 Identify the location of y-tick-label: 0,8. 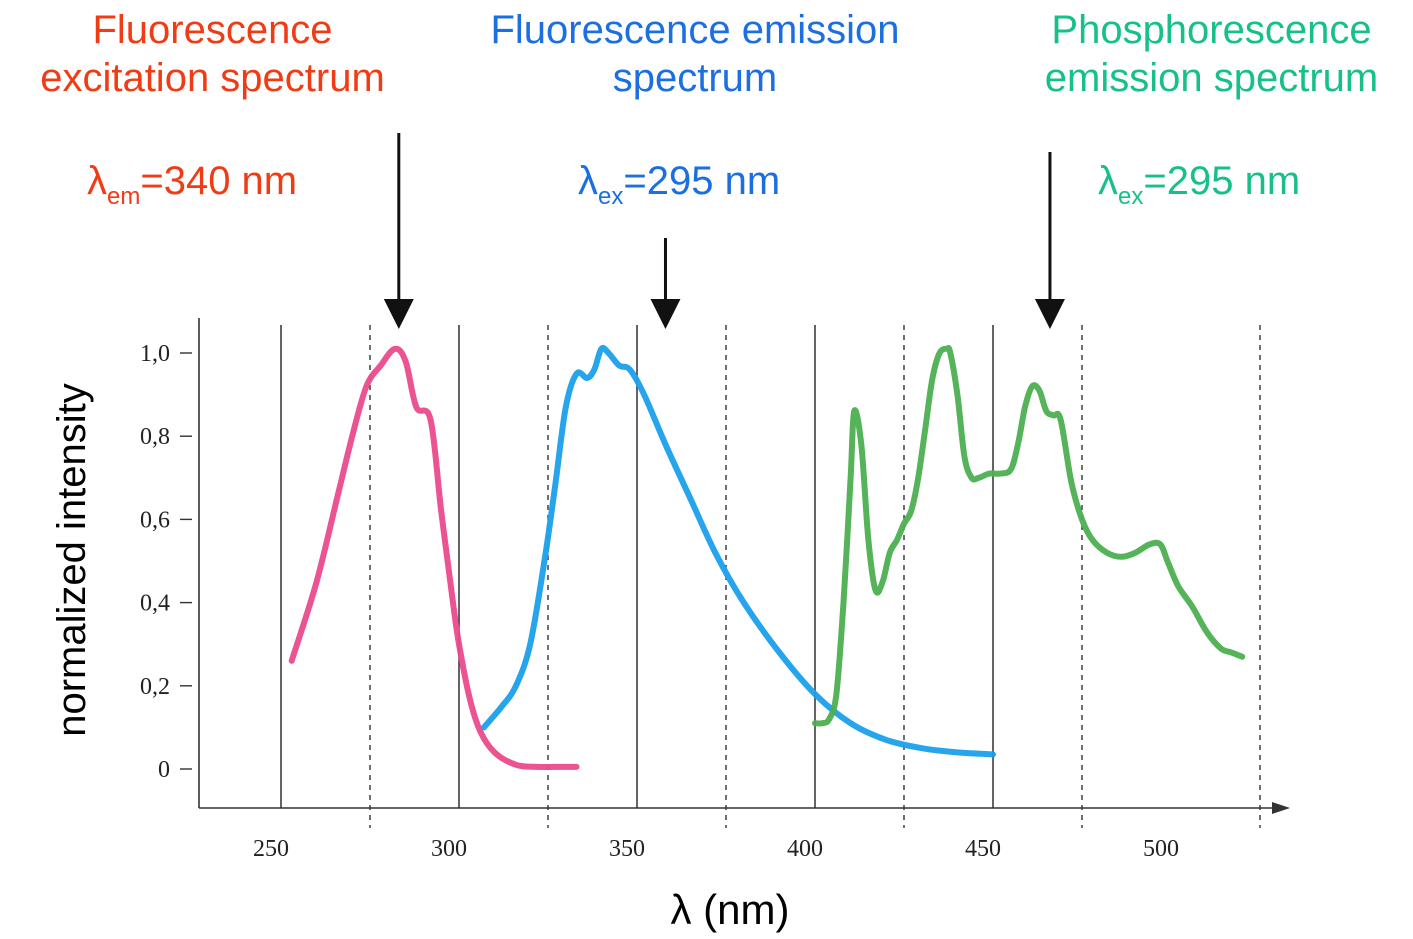
(155, 437).